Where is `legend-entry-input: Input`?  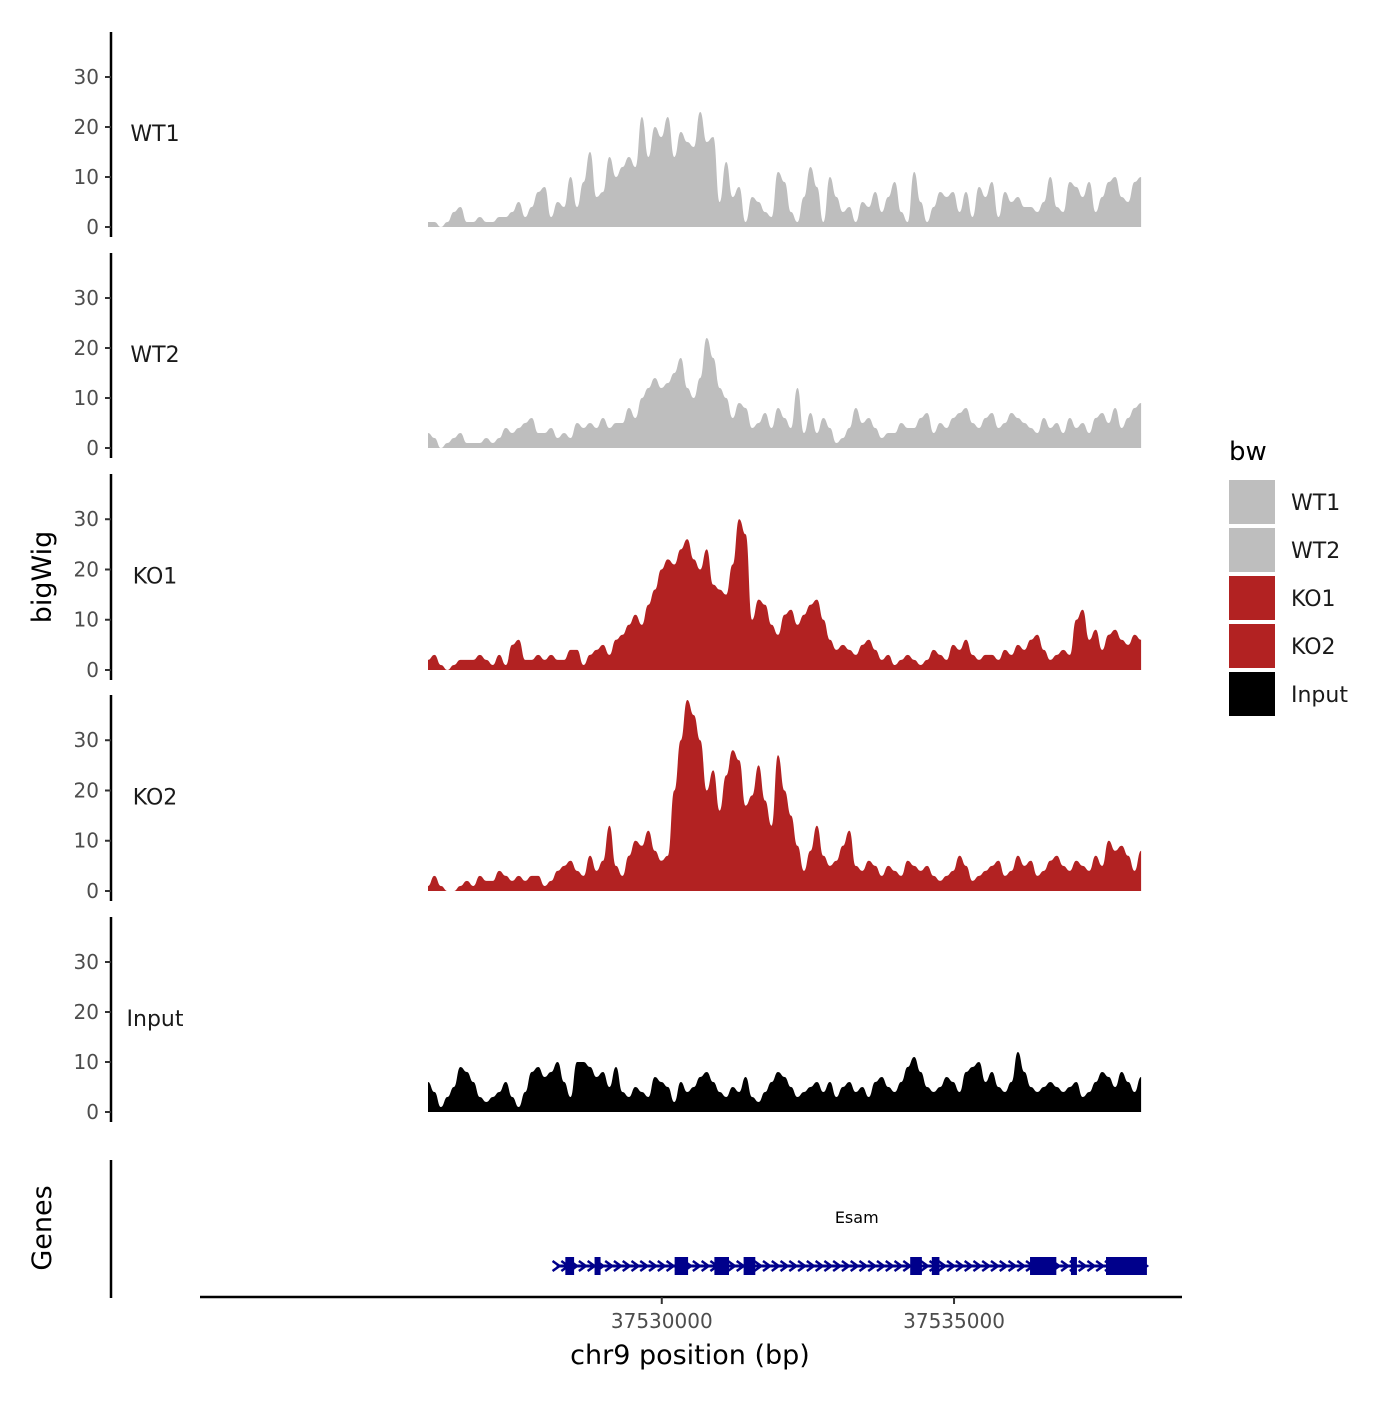
legend-entry-input: Input is located at coordinates (1288, 694).